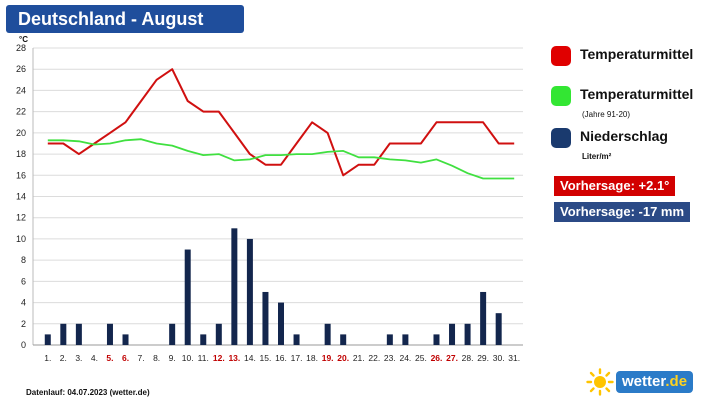 This screenshot has width=717, height=403. I want to click on x-tick-label: 21., so click(359, 358).